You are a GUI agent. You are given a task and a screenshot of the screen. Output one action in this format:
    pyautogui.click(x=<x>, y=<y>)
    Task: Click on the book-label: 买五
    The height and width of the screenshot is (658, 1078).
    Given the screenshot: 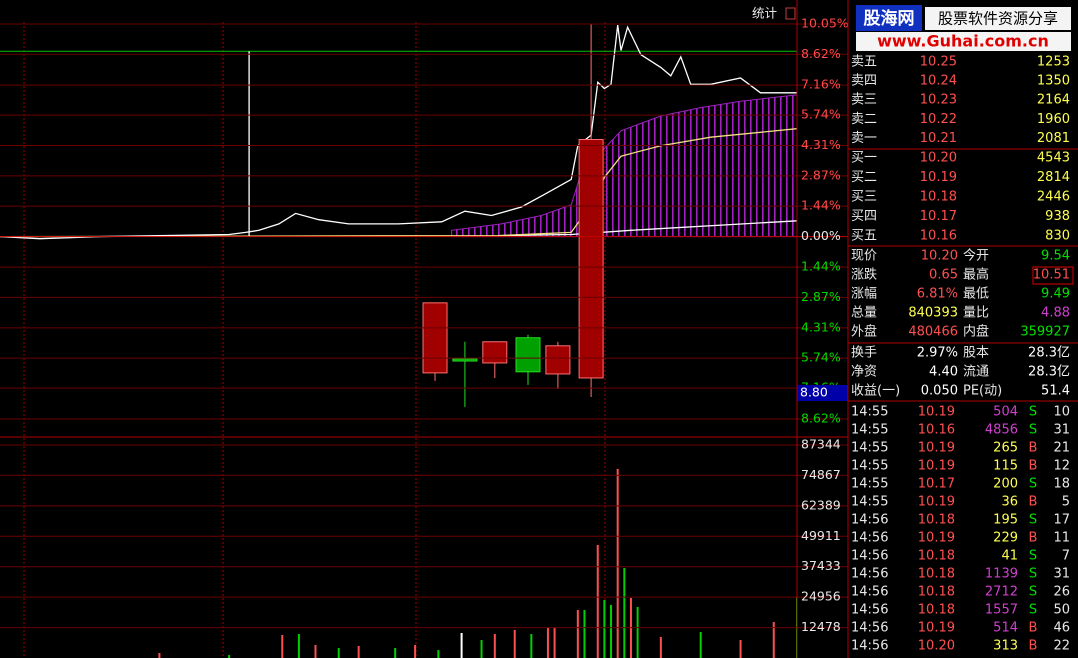 What is the action you would take?
    pyautogui.click(x=864, y=236)
    